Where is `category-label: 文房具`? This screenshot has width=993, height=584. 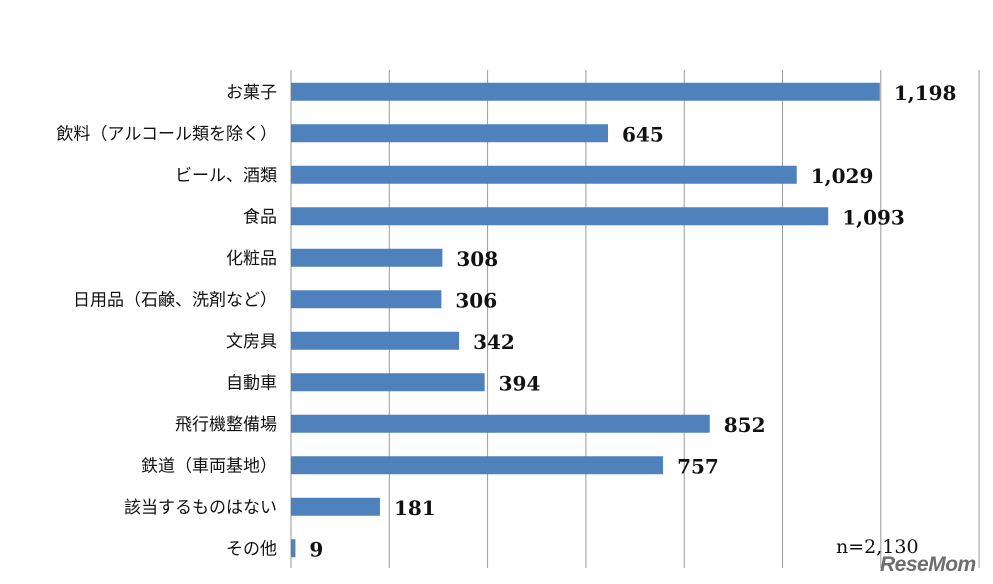 category-label: 文房具 is located at coordinates (251, 342).